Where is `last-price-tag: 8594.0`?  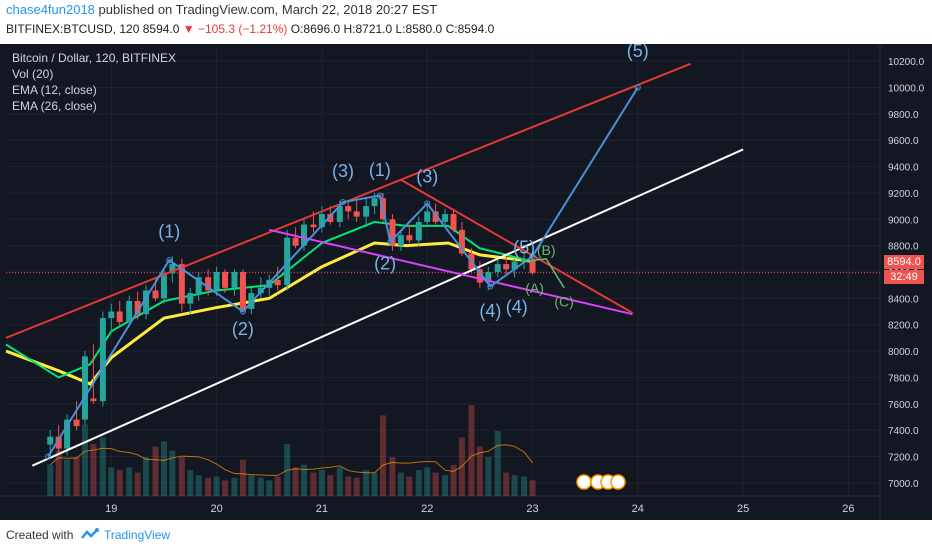
last-price-tag: 8594.0 is located at coordinates (904, 262).